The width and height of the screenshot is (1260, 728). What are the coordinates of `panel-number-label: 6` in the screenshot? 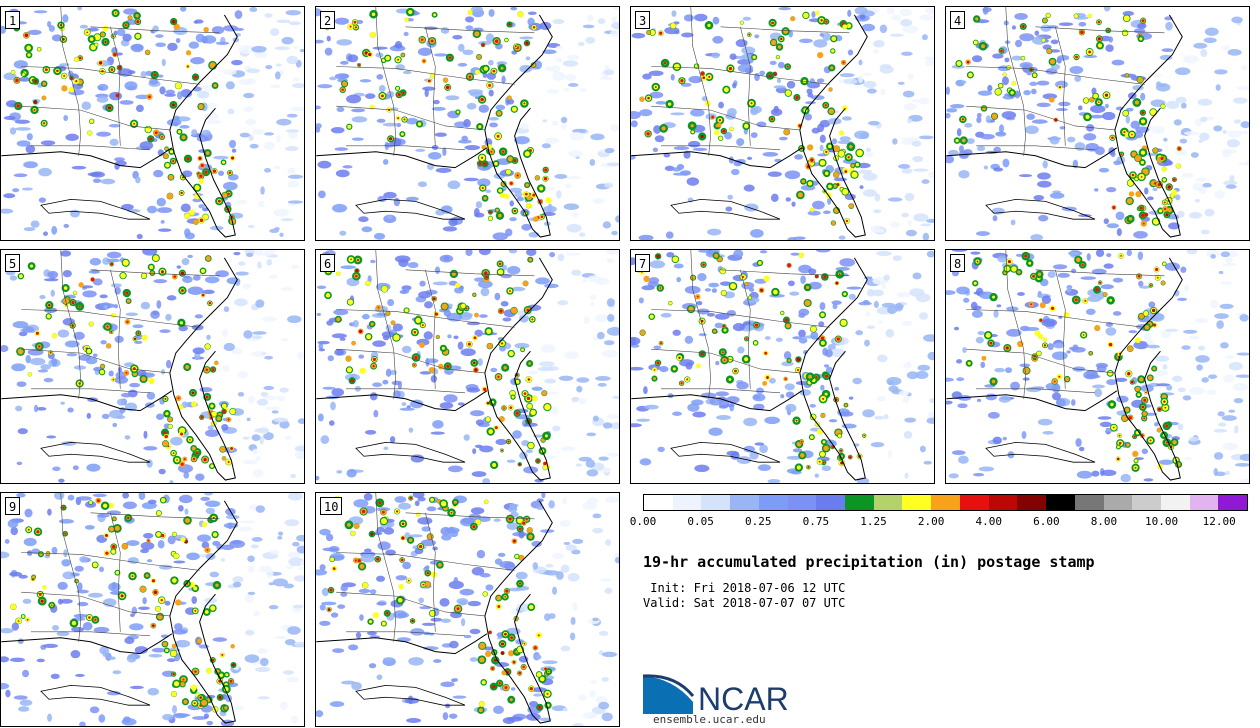 It's located at (328, 263).